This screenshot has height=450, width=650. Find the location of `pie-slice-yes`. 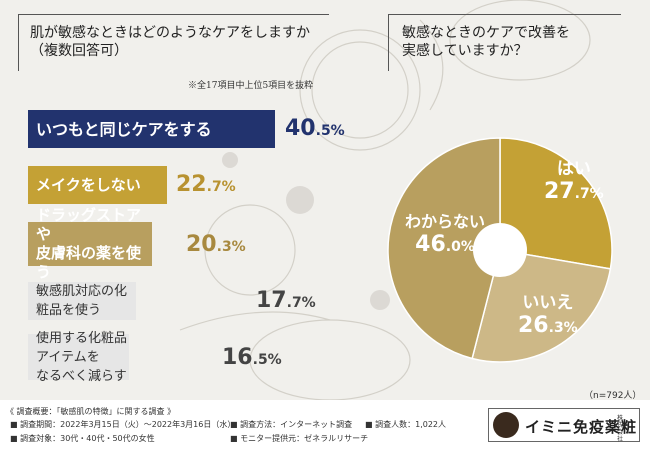

pie-slice-yes is located at coordinates (556, 203).